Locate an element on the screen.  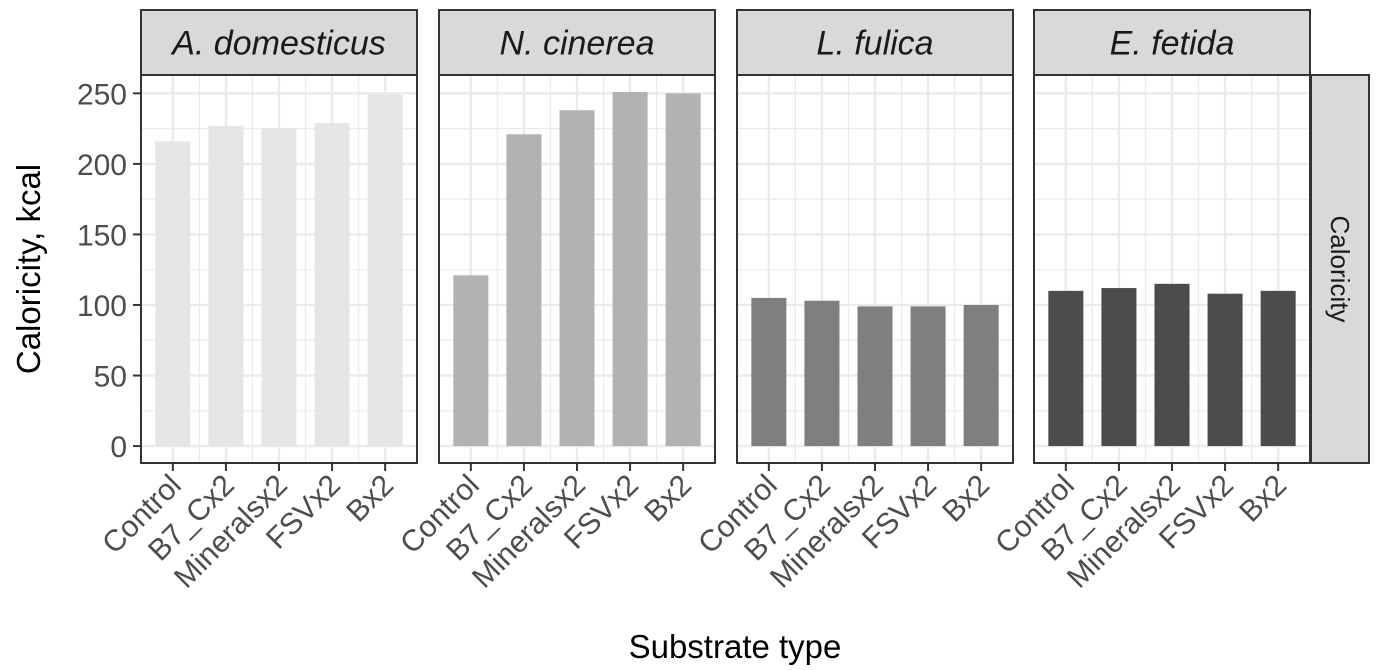
panel-0-strip is located at coordinates (279, 42).